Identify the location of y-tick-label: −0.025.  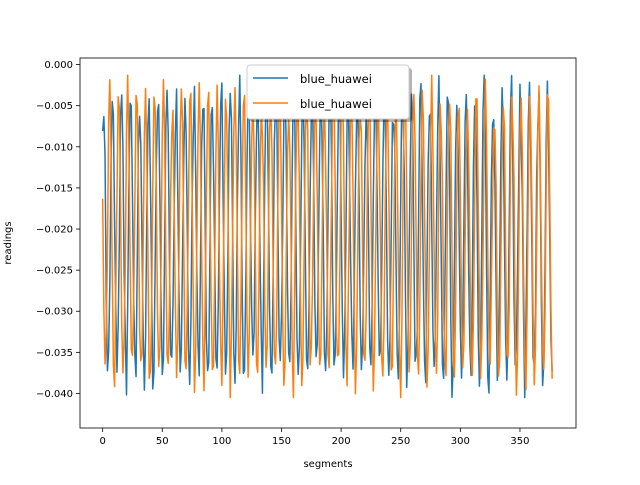
(54, 271).